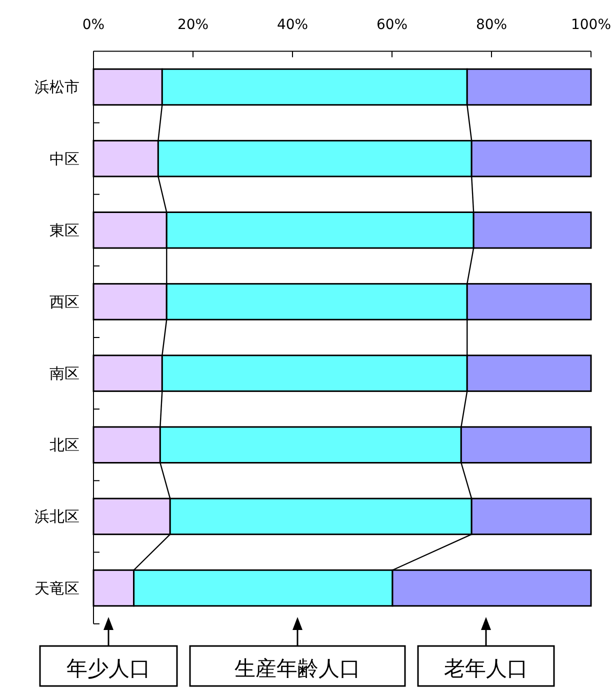 This screenshot has height=689, width=614. What do you see at coordinates (65, 373) in the screenshot?
I see `y-tick-label: 南区` at bounding box center [65, 373].